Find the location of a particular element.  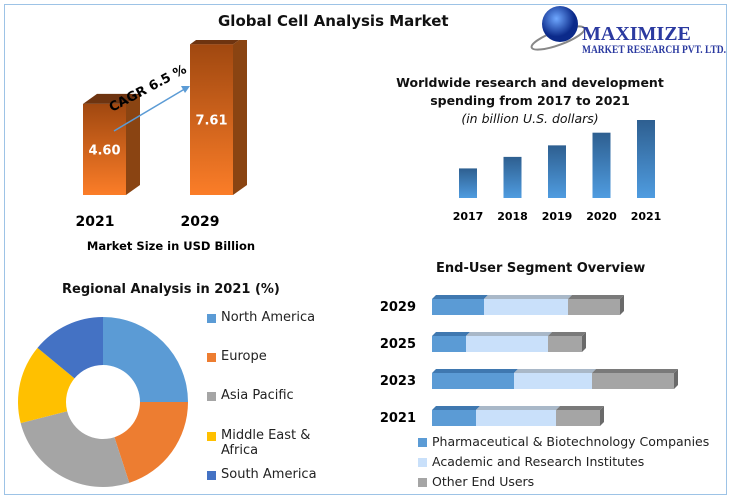

slice-south-america is located at coordinates (70, 348).